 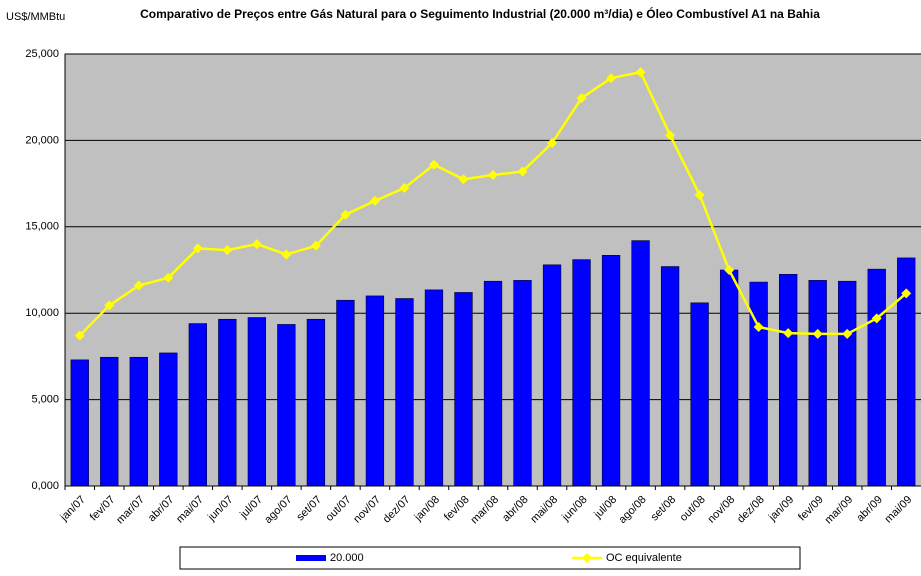 I want to click on x-tick-label: fev/08, so click(x=457, y=509).